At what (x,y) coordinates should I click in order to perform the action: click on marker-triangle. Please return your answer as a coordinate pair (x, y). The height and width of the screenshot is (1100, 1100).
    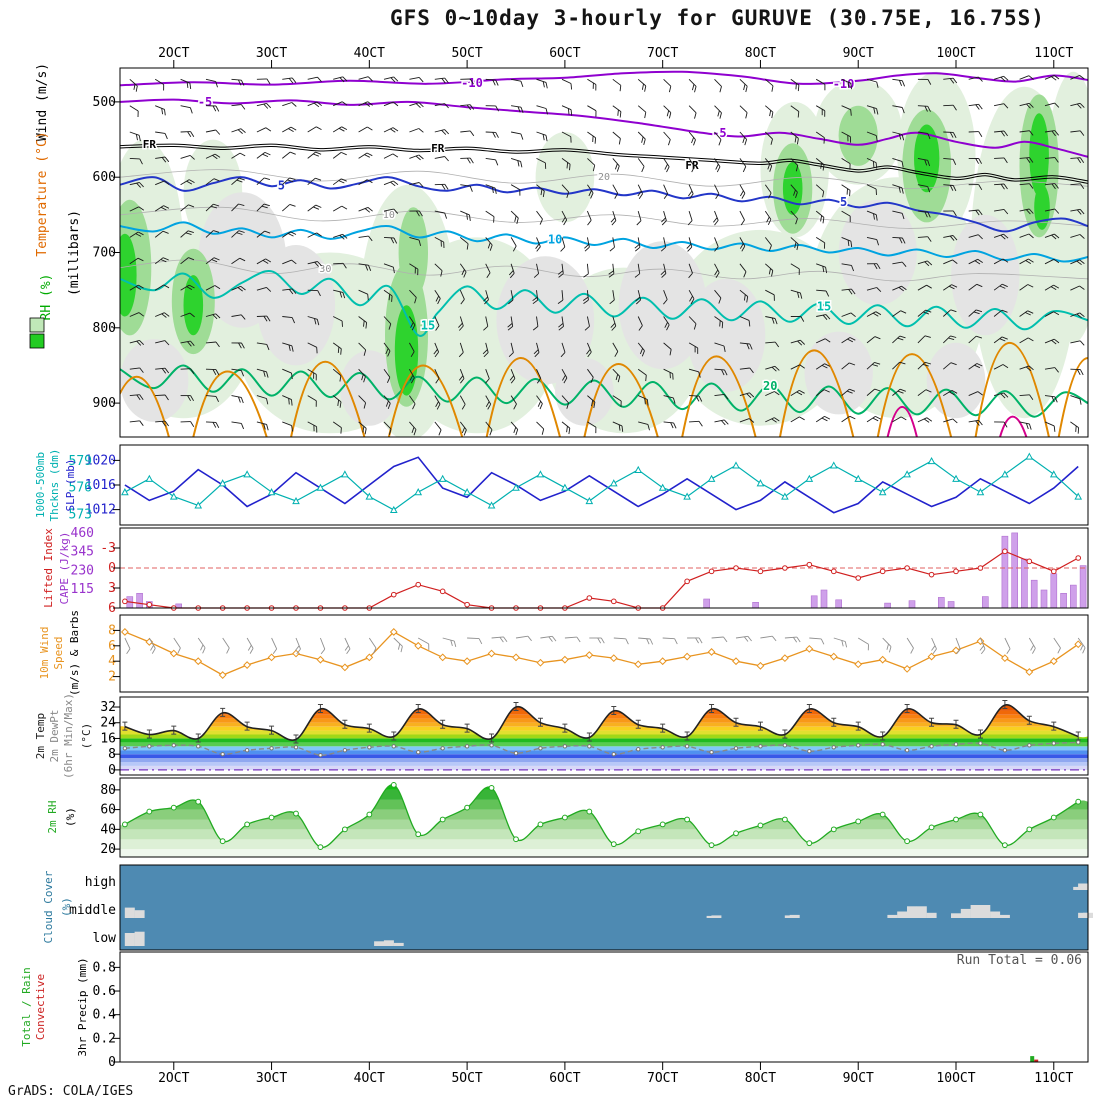
    Looking at the image, I should click on (247, 474).